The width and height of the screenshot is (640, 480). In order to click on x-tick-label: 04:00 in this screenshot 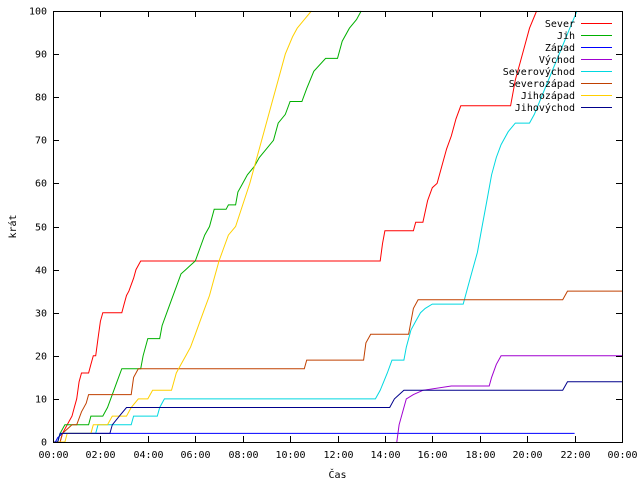, I will do `click(148, 455)`.